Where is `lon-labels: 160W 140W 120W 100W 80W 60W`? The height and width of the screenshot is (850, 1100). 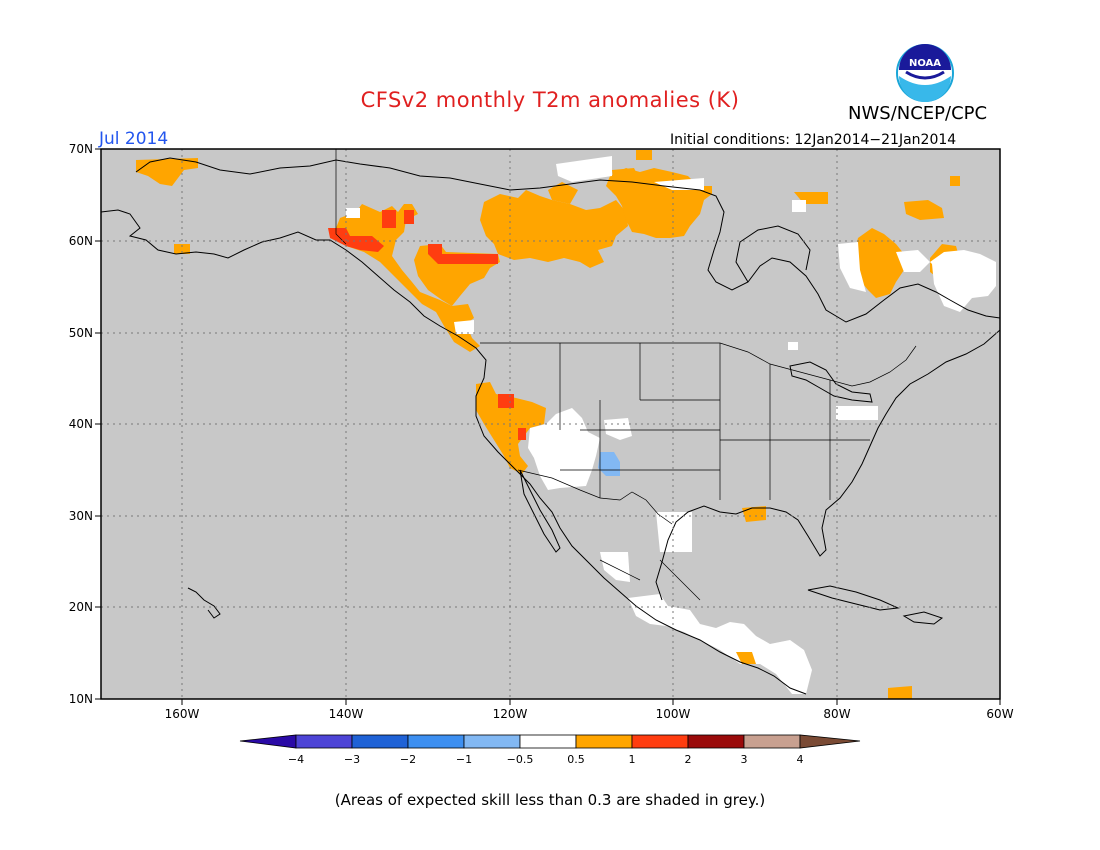
lon-labels: 160W 140W 120W 100W 80W 60W is located at coordinates (589, 714).